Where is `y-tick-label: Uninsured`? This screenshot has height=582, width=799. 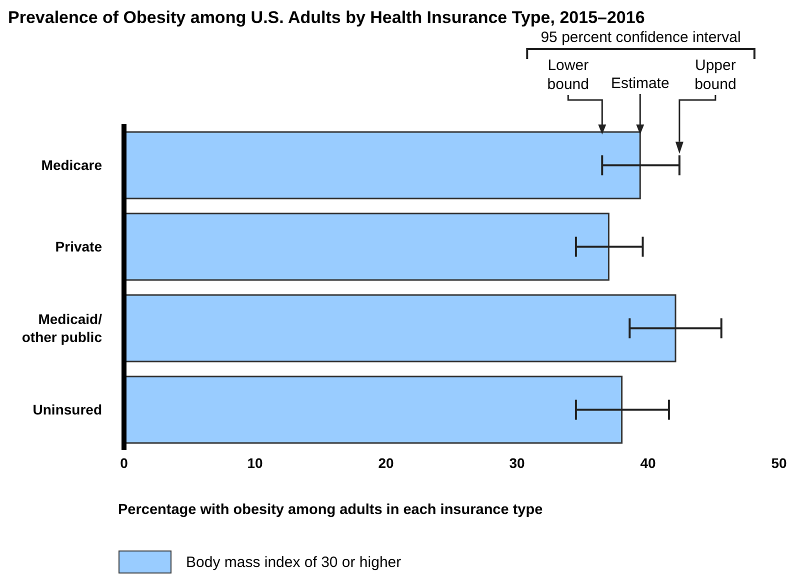
y-tick-label: Uninsured is located at coordinates (67, 409).